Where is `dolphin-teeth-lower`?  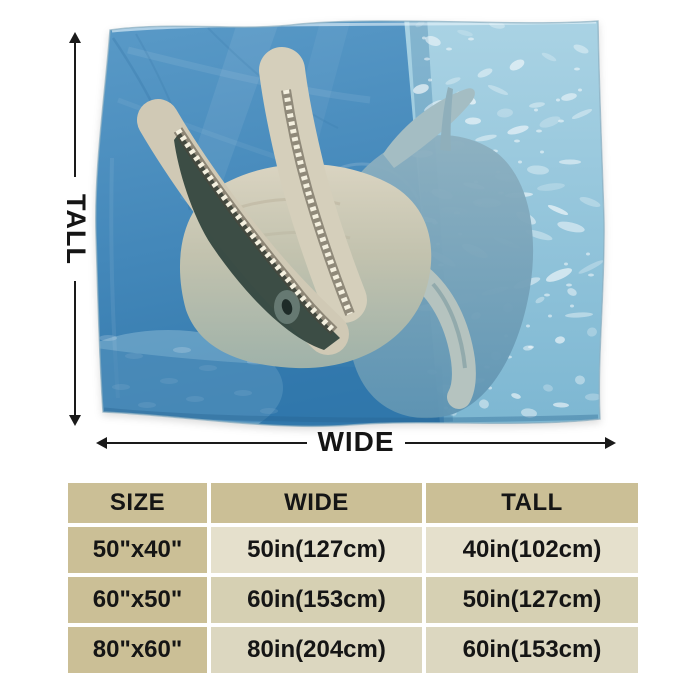 dolphin-teeth-lower is located at coordinates (256, 231).